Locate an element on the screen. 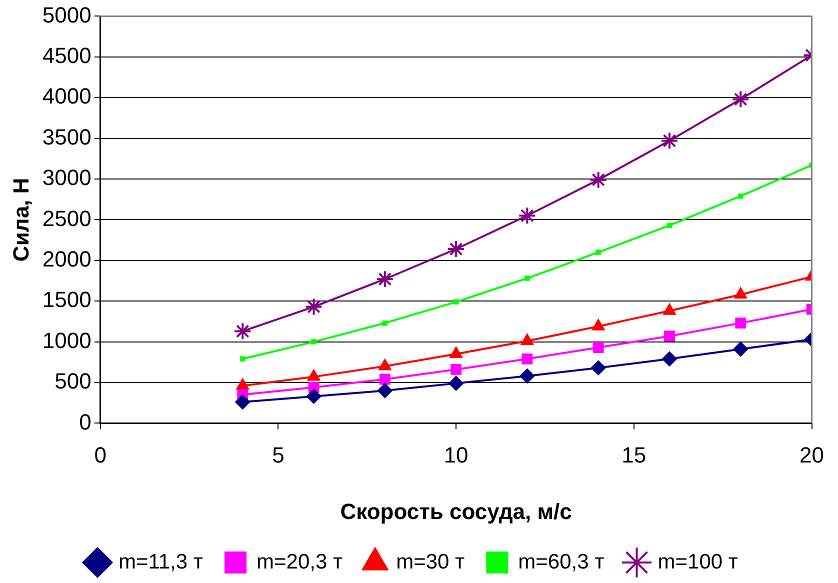 Image resolution: width=838 pixels, height=583 pixels. legend-label: m=100 т is located at coordinates (698, 562).